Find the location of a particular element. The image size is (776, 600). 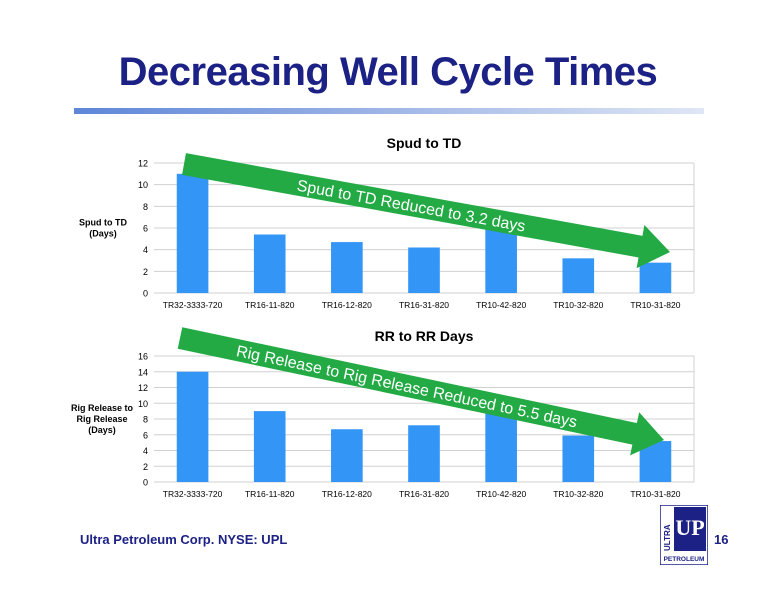

logo-bottom-text: PETROLEUM is located at coordinates (684, 559).